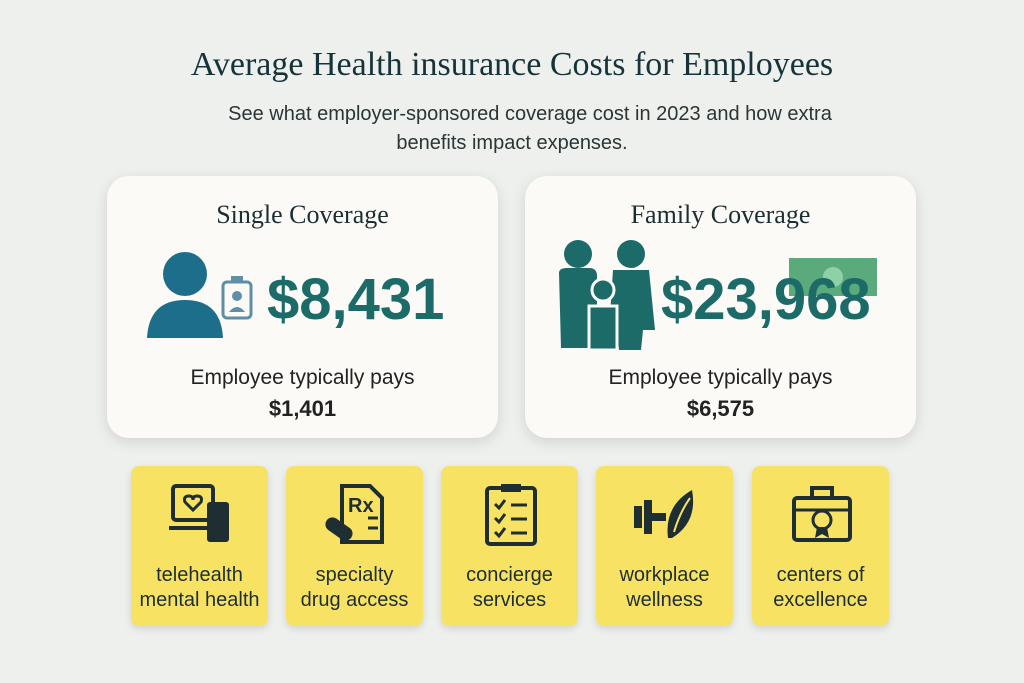  What do you see at coordinates (302, 214) in the screenshot?
I see `card-title: Single Coverage` at bounding box center [302, 214].